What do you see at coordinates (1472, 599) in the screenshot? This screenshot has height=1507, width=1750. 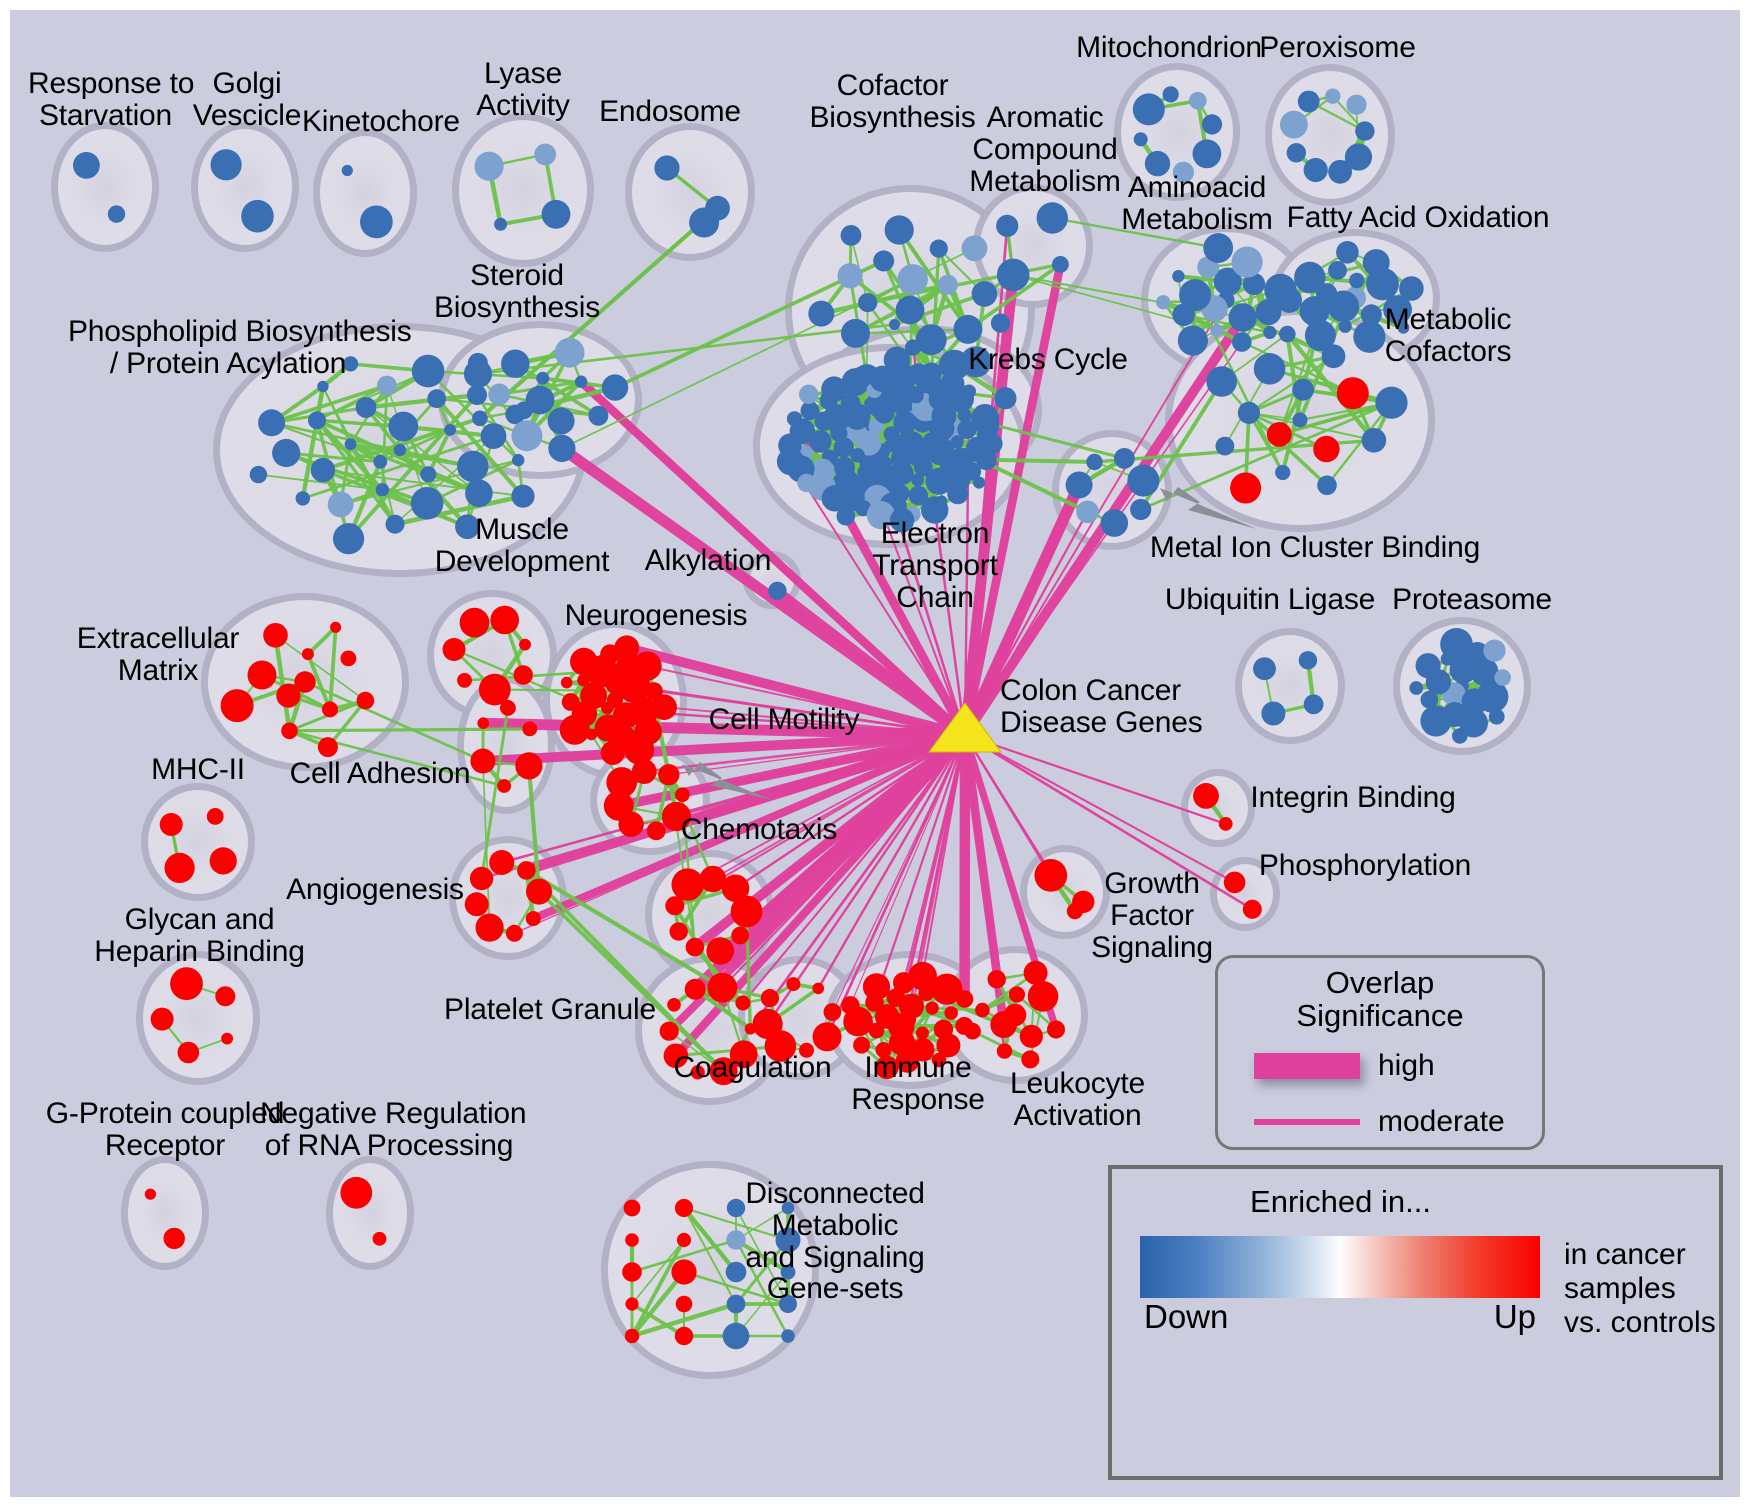 I see `cluster-label-proteasome: Proteasome` at bounding box center [1472, 599].